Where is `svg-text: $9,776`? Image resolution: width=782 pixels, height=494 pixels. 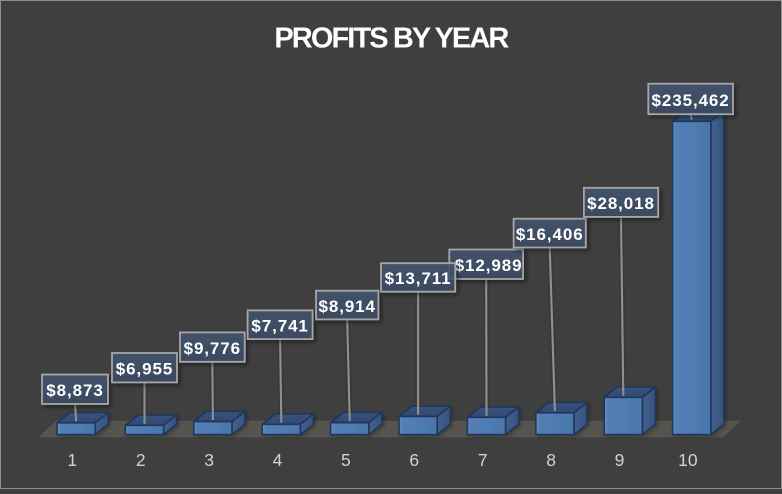 svg-text: $9,776 is located at coordinates (212, 348).